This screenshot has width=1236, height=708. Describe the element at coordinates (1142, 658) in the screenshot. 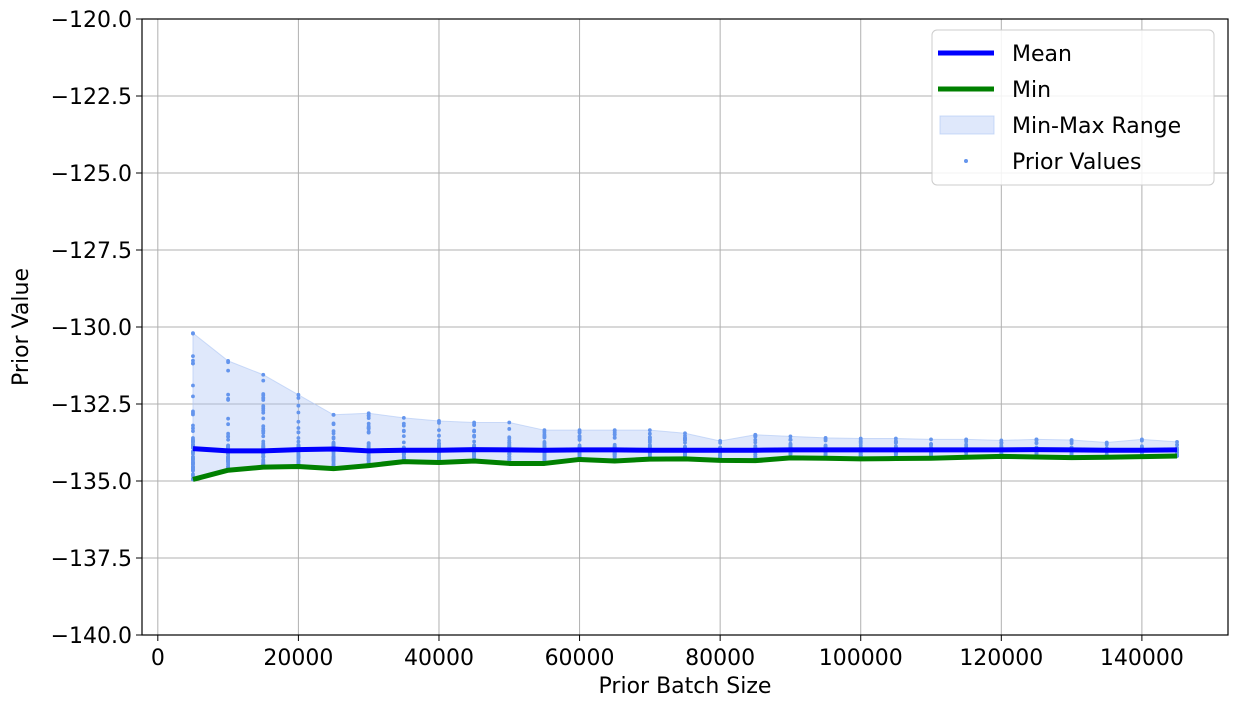

I see `x-tick-label: 140000` at that location.